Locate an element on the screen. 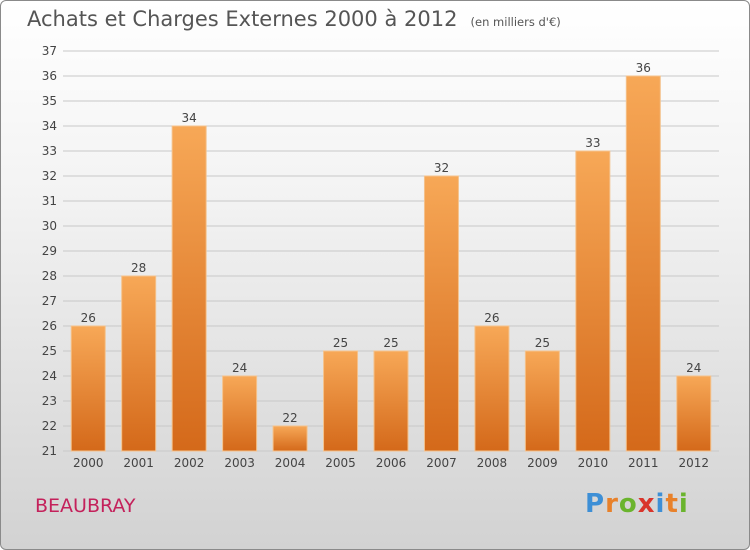 This screenshot has width=750, height=550. y-tick-label: 32 is located at coordinates (49, 176).